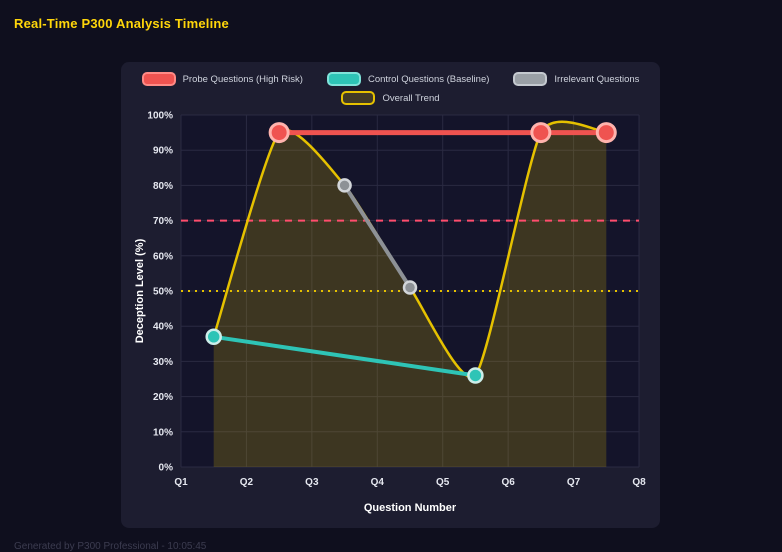 The image size is (782, 552). I want to click on legend-label: Overall Trend, so click(411, 98).